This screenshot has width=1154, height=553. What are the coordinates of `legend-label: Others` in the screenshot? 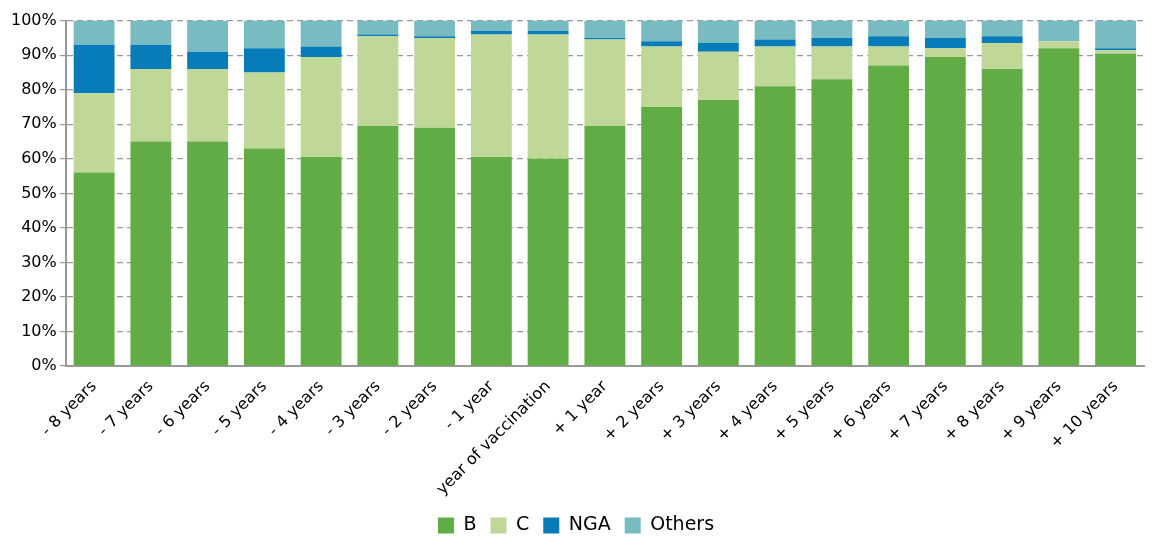 It's located at (682, 523).